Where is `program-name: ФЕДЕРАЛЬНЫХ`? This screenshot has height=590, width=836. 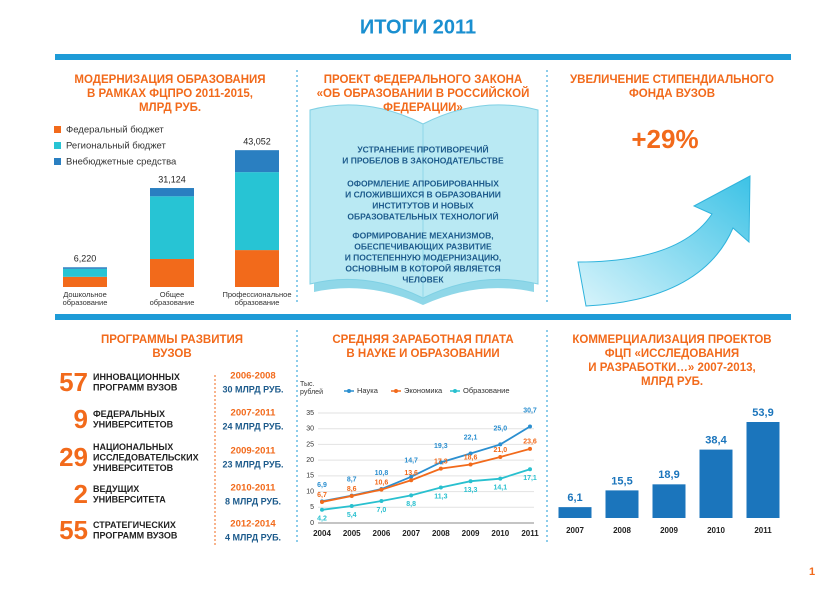
program-name: ФЕДЕРАЛЬНЫХ is located at coordinates (129, 414).